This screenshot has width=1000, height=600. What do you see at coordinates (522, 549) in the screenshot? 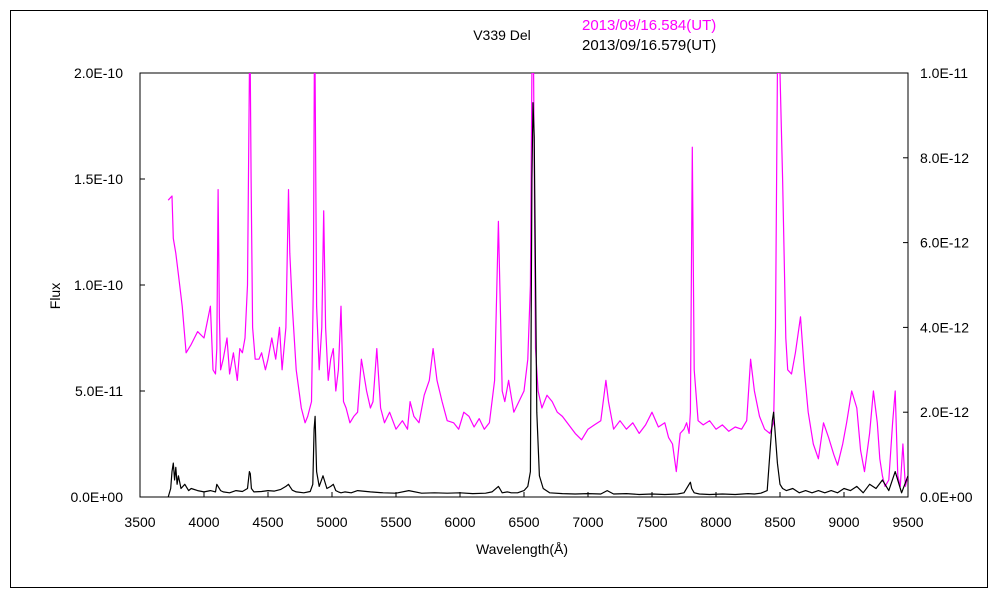
I see `x-axis-label: Wavelength(Å)` at bounding box center [522, 549].